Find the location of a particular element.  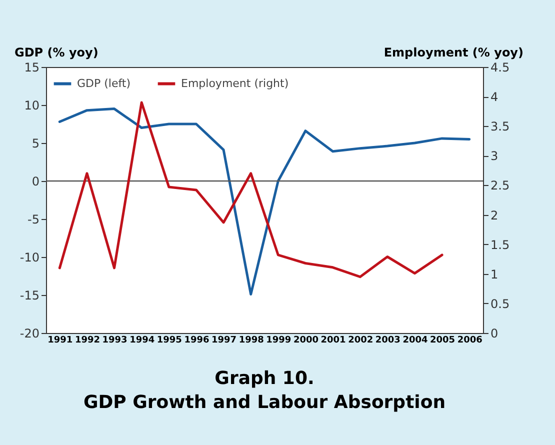

y-tick-label: 10 is located at coordinates (32, 105).